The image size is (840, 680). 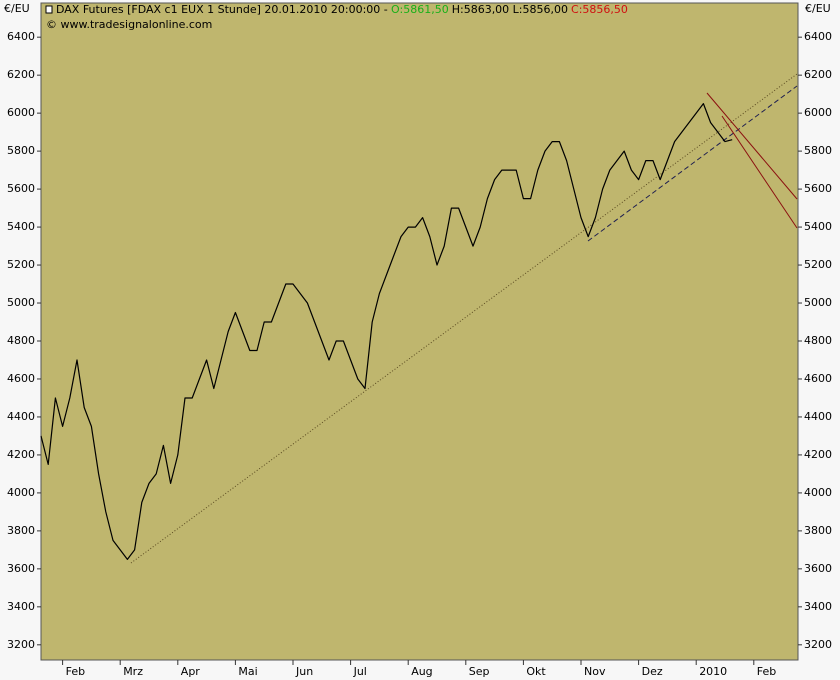 I want to click on x-tick-label: Mrz, so click(x=133, y=671).